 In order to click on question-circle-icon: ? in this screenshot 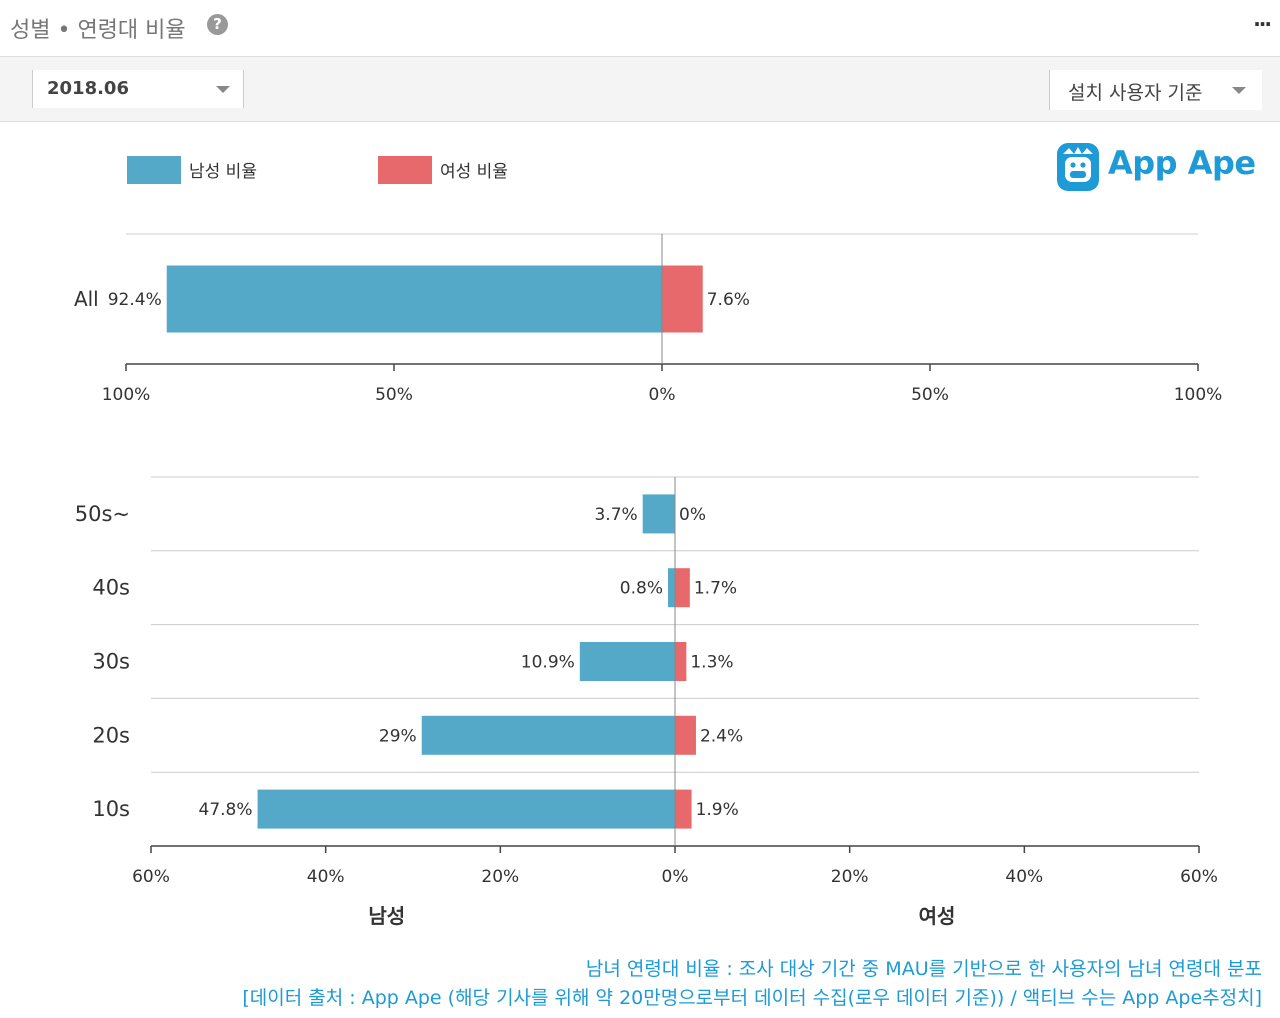, I will do `click(217, 24)`.